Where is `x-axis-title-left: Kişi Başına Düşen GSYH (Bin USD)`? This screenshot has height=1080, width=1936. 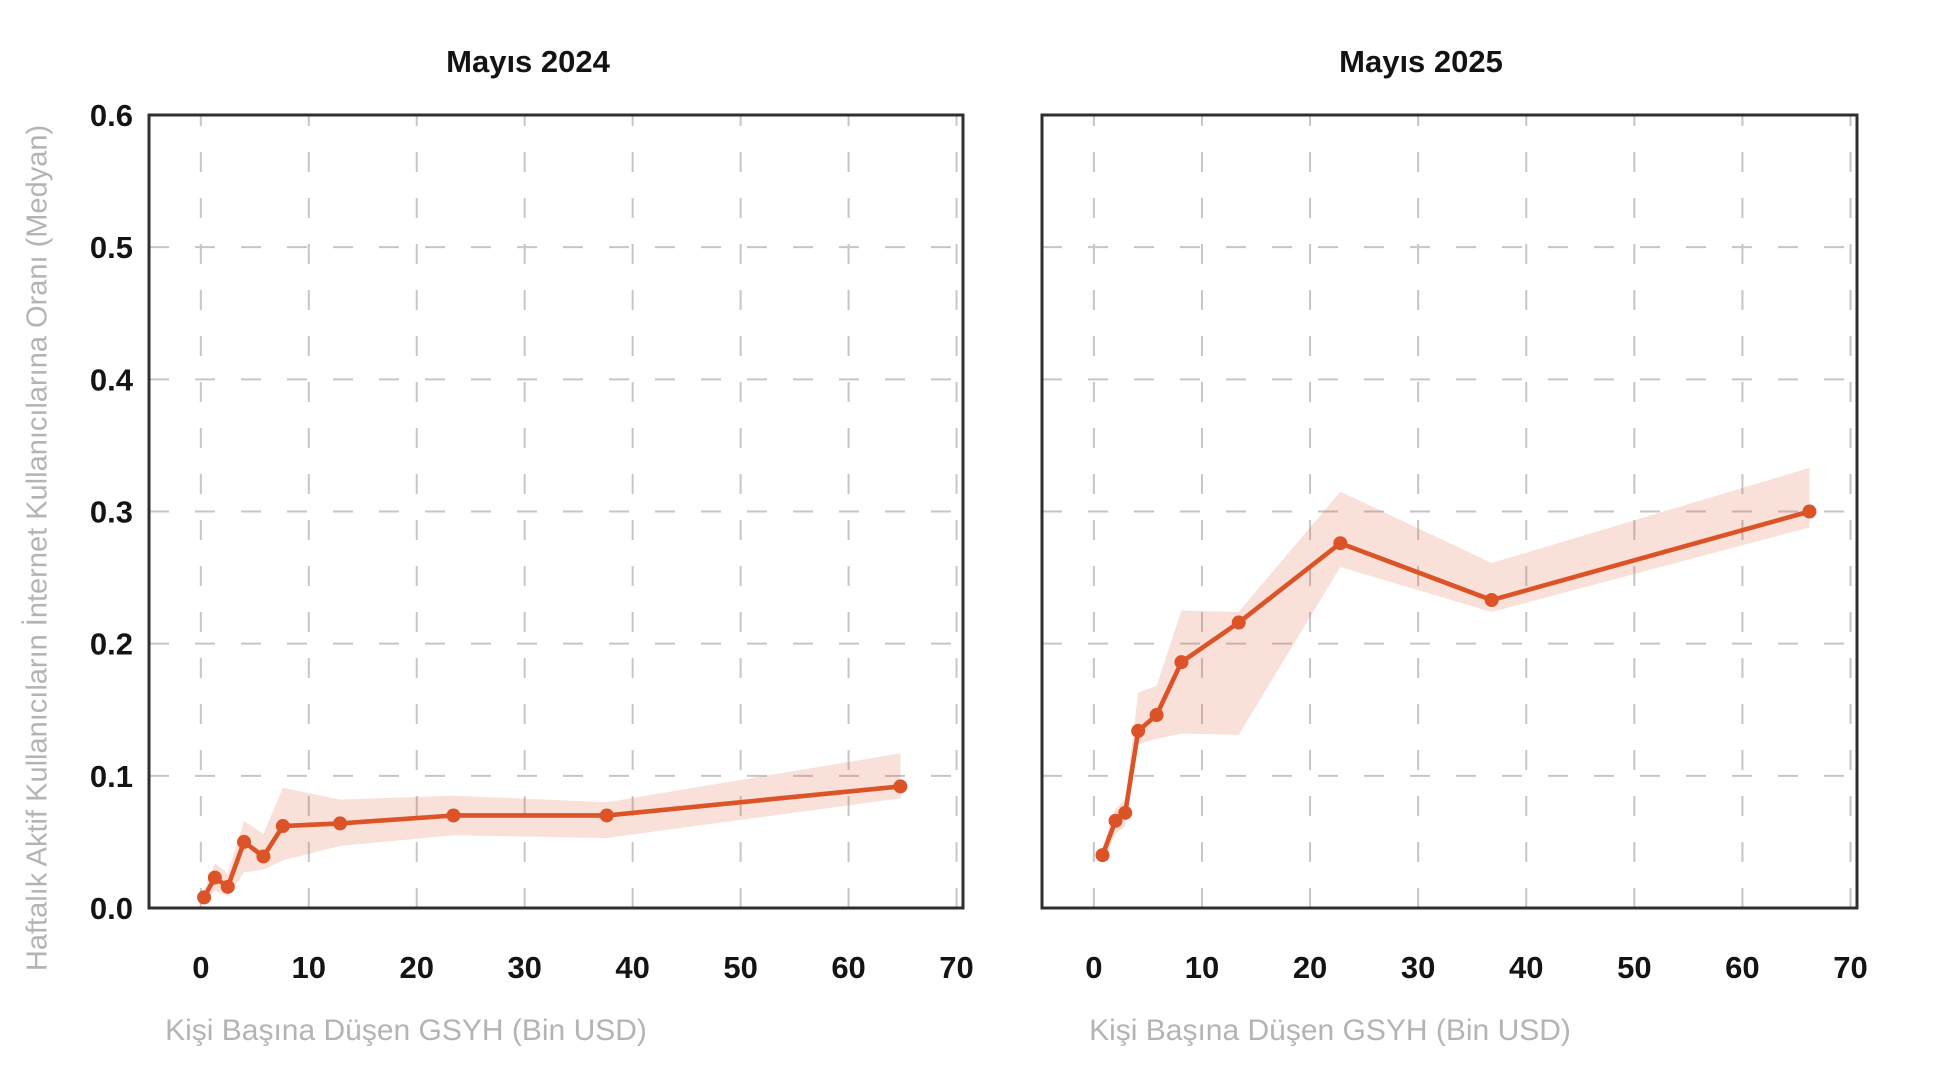
x-axis-title-left: Kişi Başına Düşen GSYH (Bin USD) is located at coordinates (406, 1030).